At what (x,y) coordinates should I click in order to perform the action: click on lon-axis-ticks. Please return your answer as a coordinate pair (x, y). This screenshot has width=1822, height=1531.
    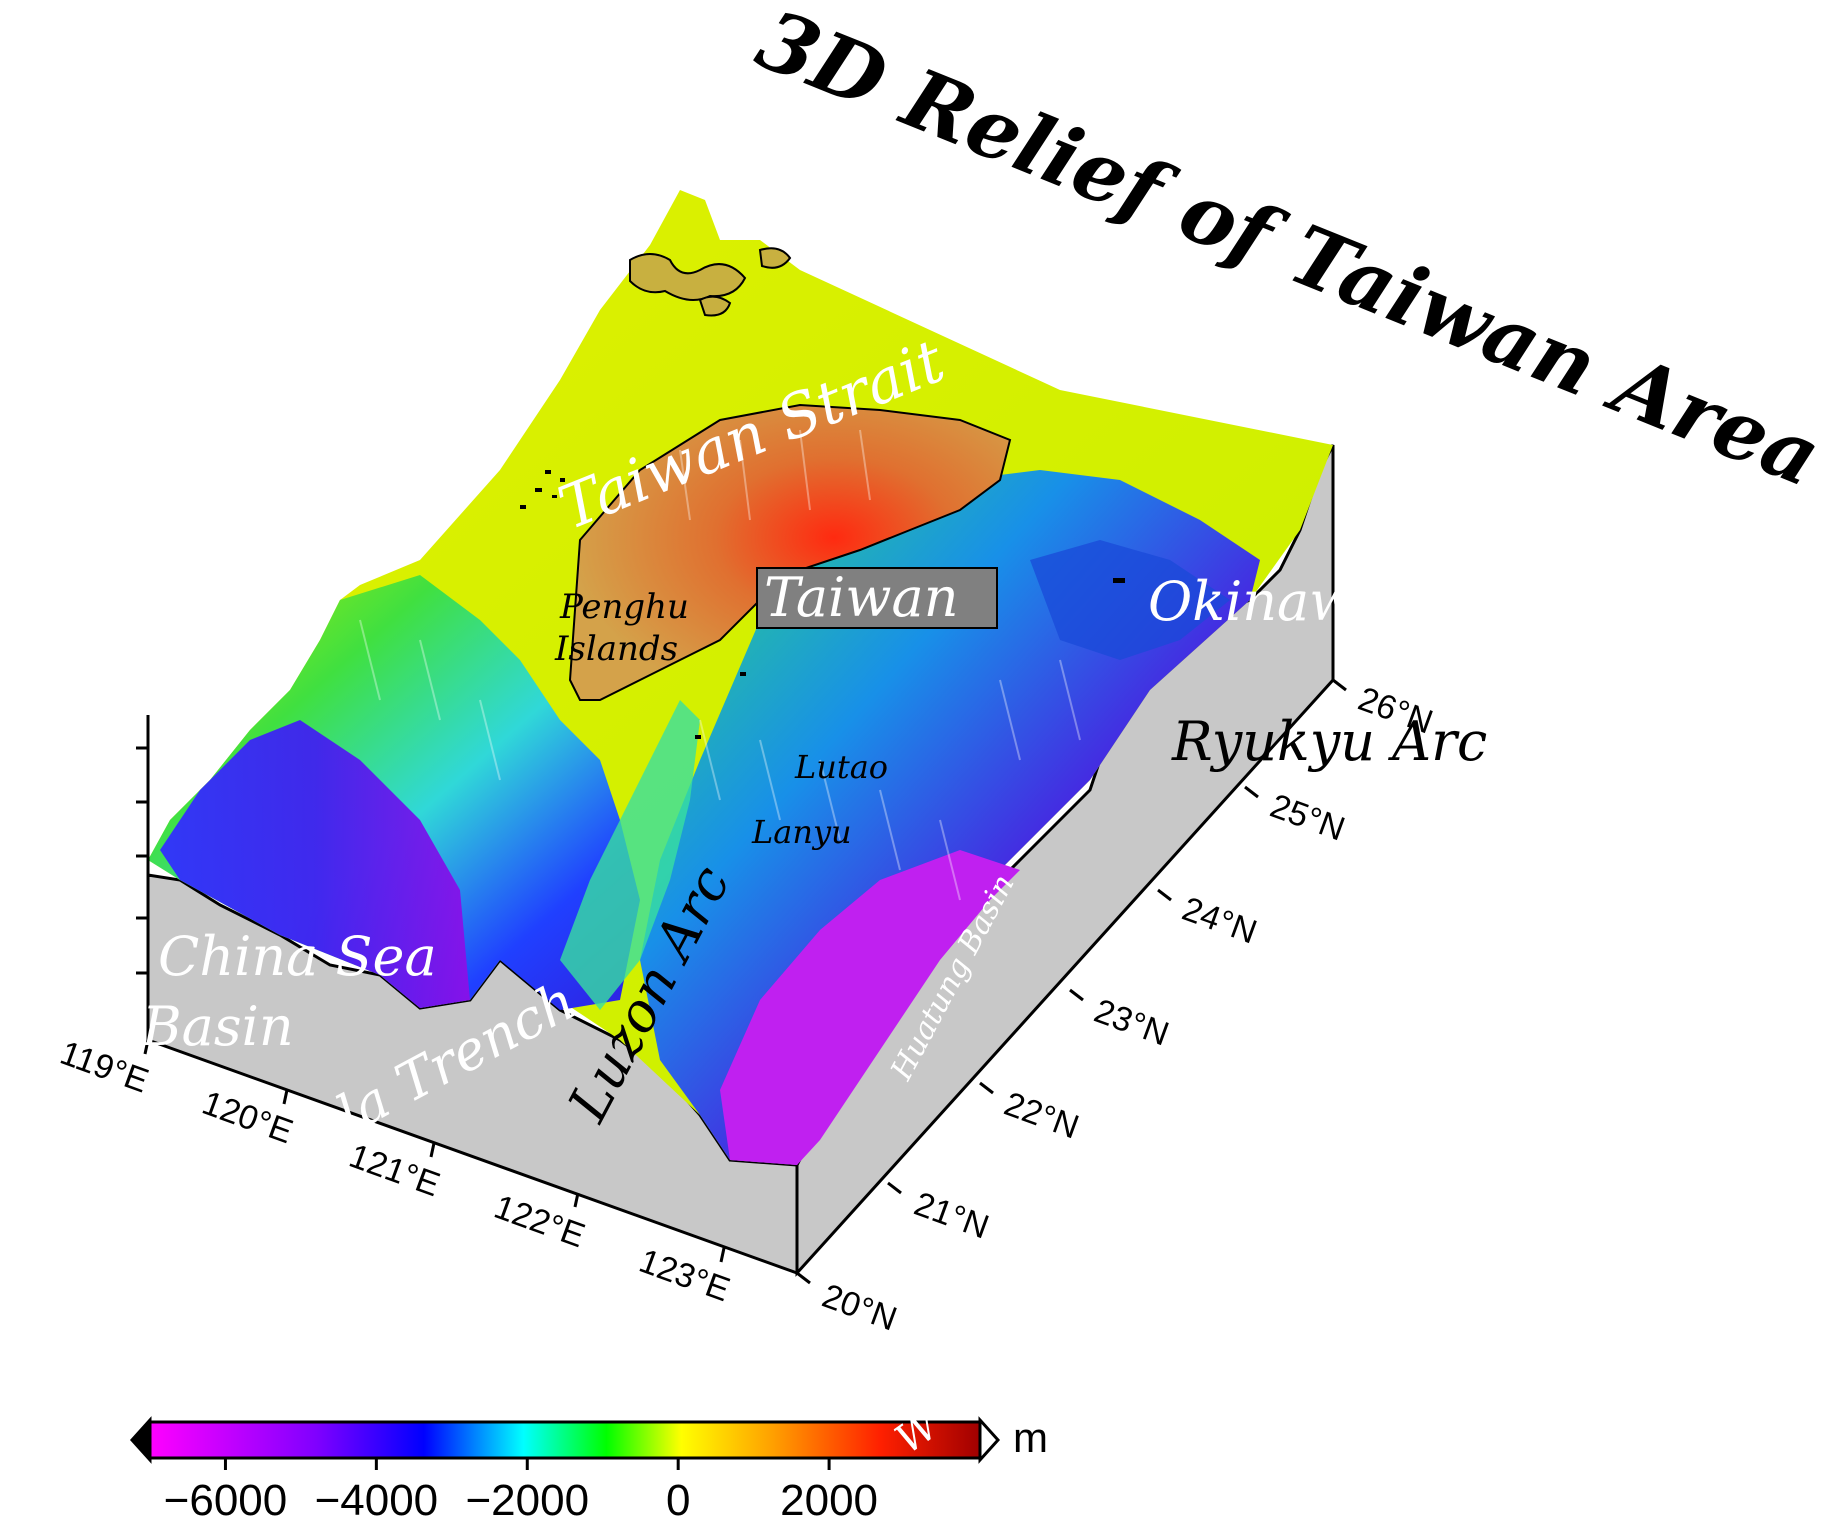
    Looking at the image, I should click on (434, 1151).